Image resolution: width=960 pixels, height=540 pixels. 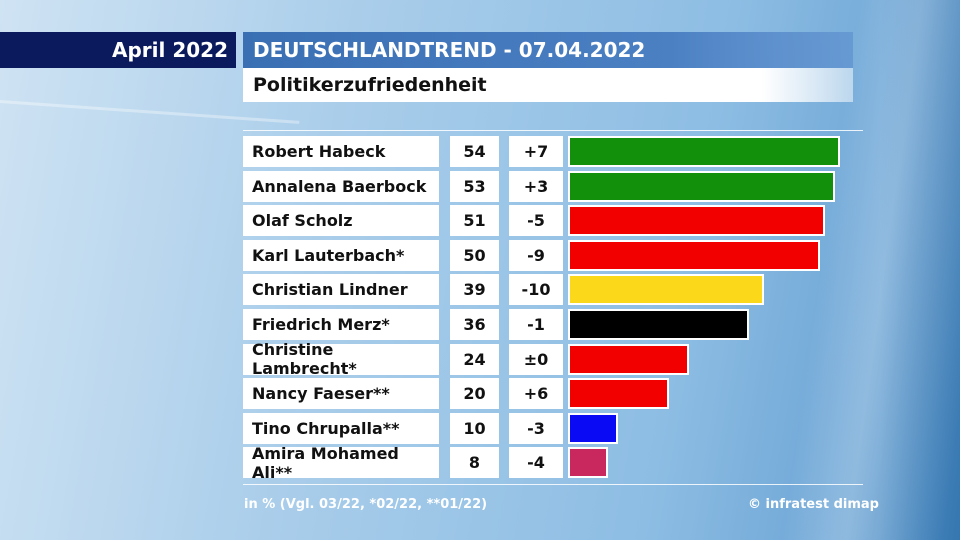 I want to click on politician-name: Karl Lauterbach*, so click(x=341, y=255).